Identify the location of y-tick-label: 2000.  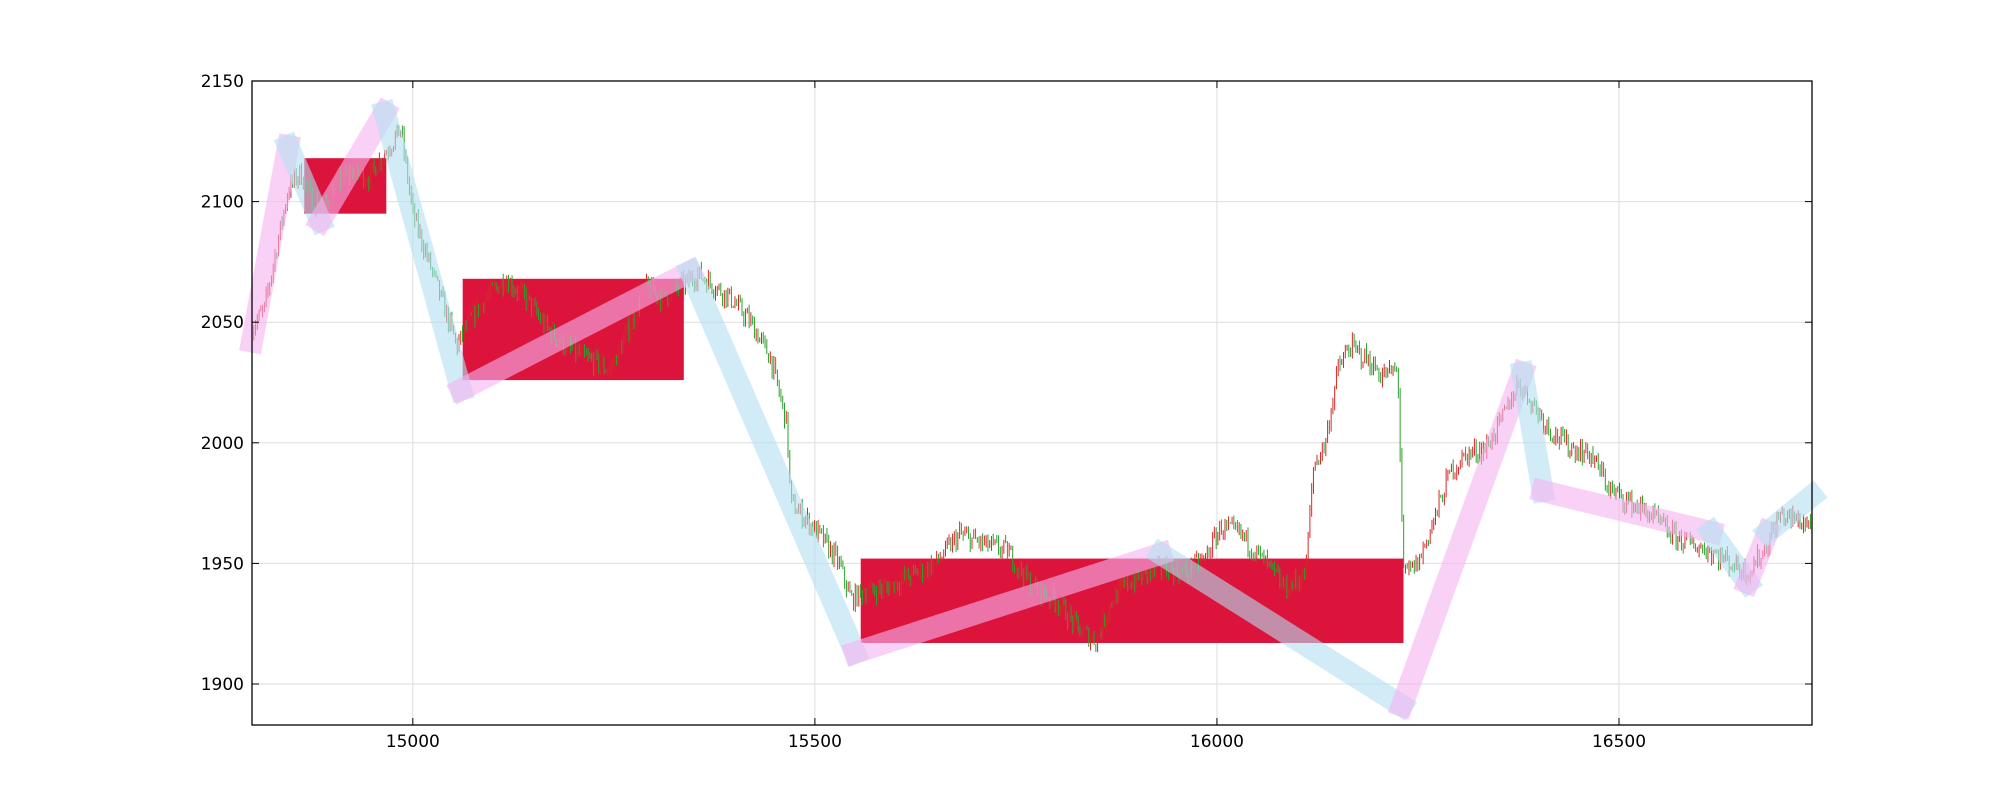
(222, 444).